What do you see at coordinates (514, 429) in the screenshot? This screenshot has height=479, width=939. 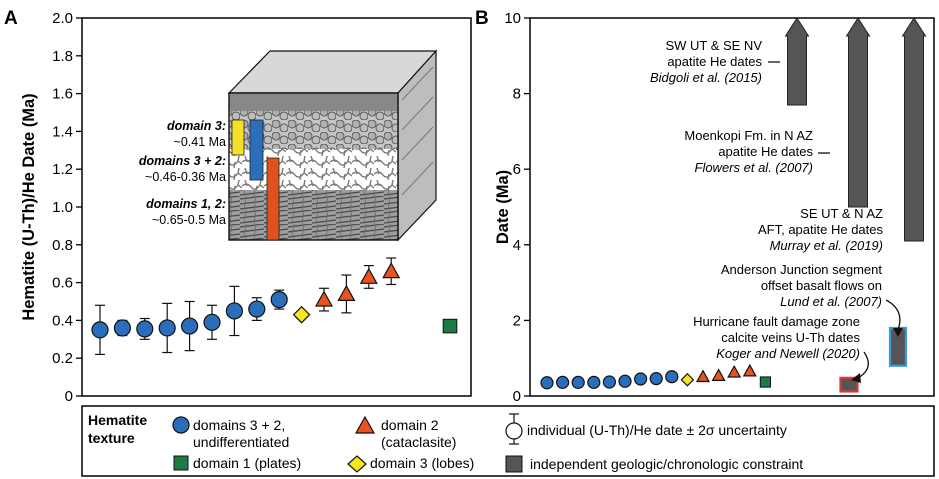 I see `legend-errorbar-icon` at bounding box center [514, 429].